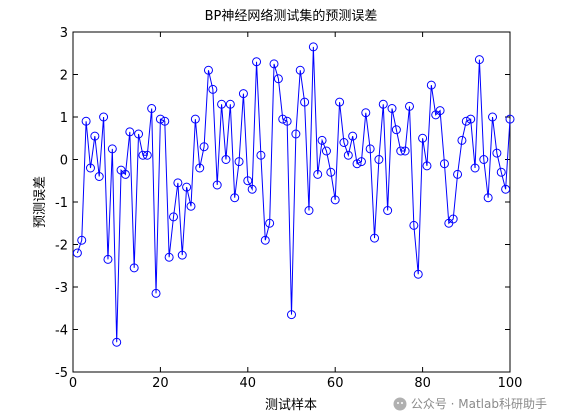 The width and height of the screenshot is (561, 420). What do you see at coordinates (335, 383) in the screenshot?
I see `x-tick-label: 60` at bounding box center [335, 383].